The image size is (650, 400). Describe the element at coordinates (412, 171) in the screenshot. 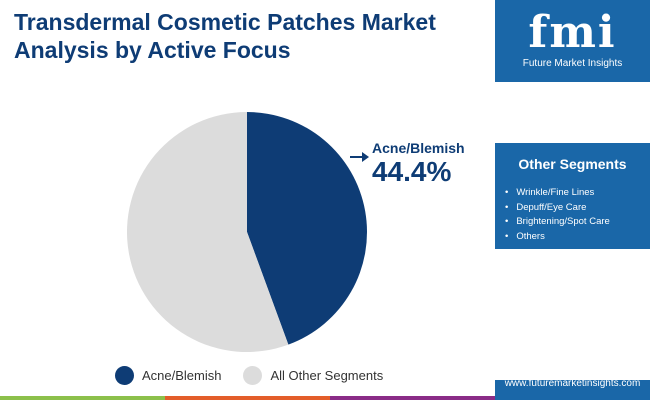

I see `callout-value: 44.4%` at that location.